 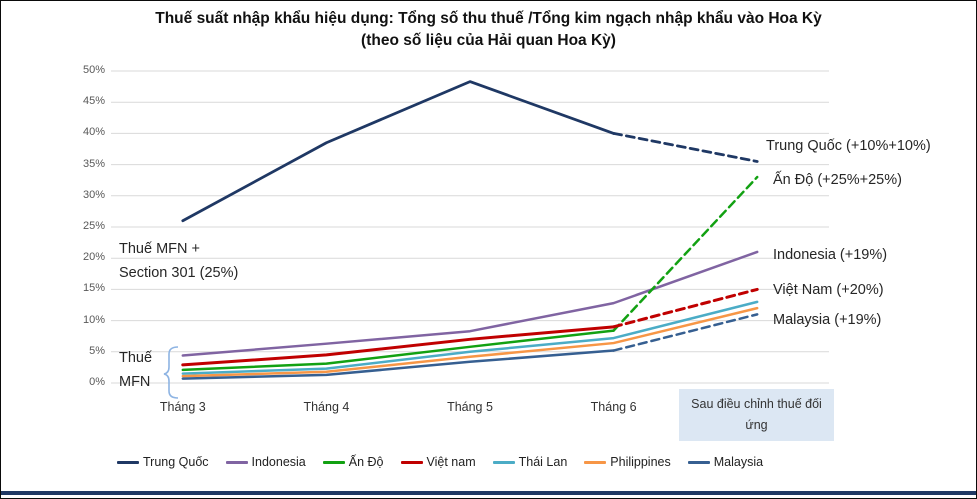 What do you see at coordinates (685, 308) in the screenshot?
I see `series-line-Việt nam-projected` at bounding box center [685, 308].